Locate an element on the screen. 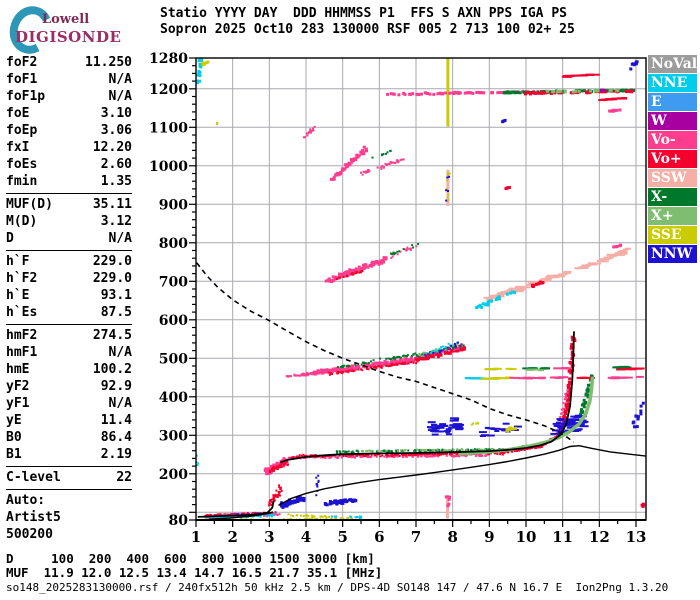 The image size is (700, 600). svg-text: 4 is located at coordinates (306, 537).